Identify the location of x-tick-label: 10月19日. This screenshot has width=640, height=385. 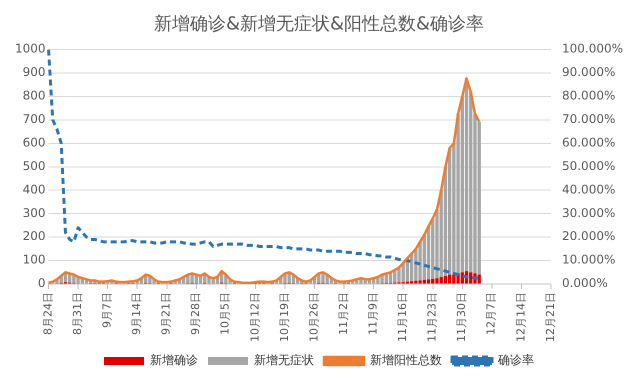
(284, 317).